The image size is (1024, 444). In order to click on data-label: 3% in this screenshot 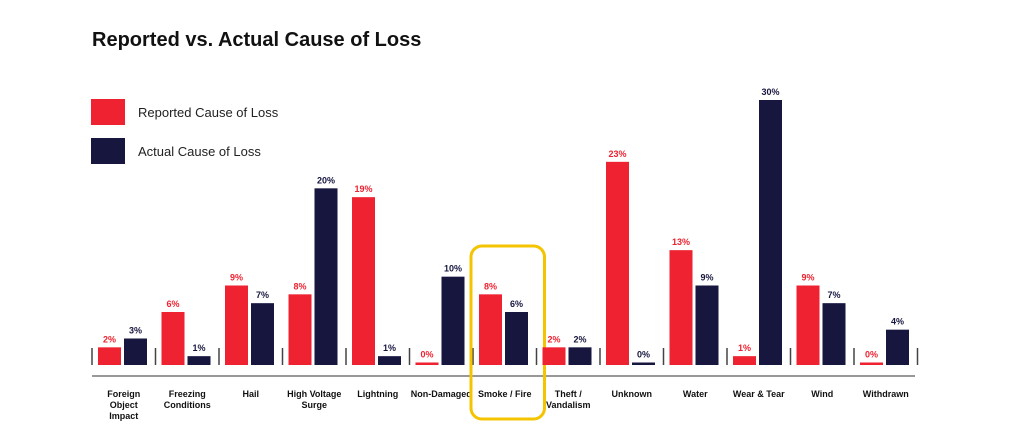, I will do `click(135, 331)`.